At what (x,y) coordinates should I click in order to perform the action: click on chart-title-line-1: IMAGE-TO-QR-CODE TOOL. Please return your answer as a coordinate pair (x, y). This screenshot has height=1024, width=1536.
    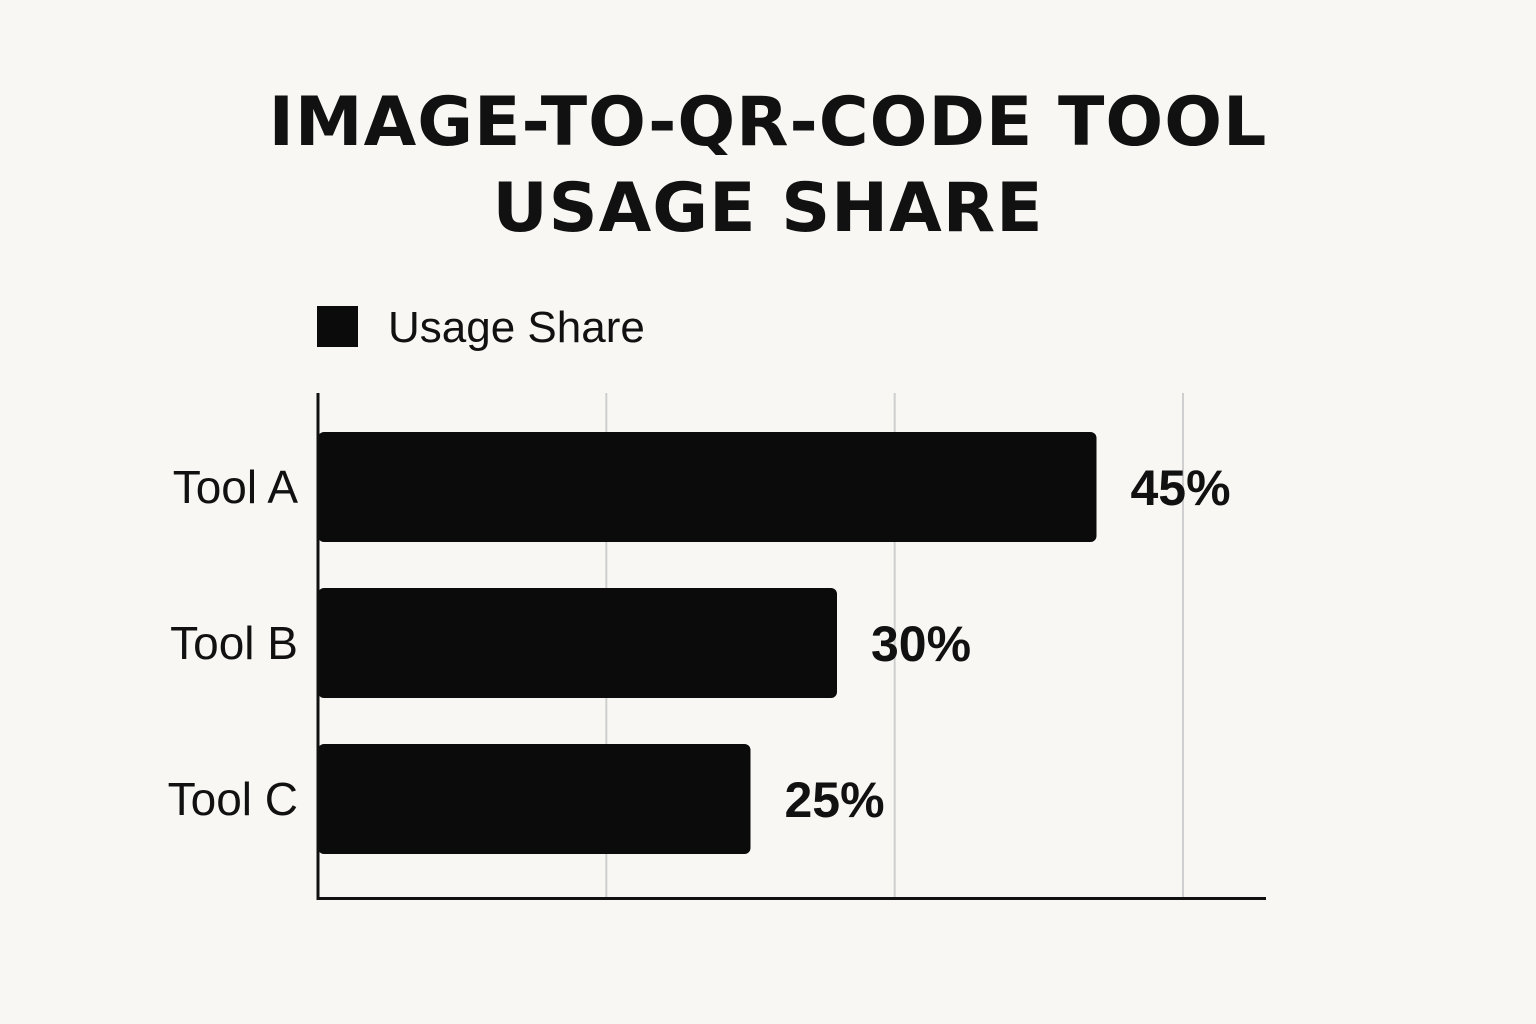
    Looking at the image, I should click on (768, 122).